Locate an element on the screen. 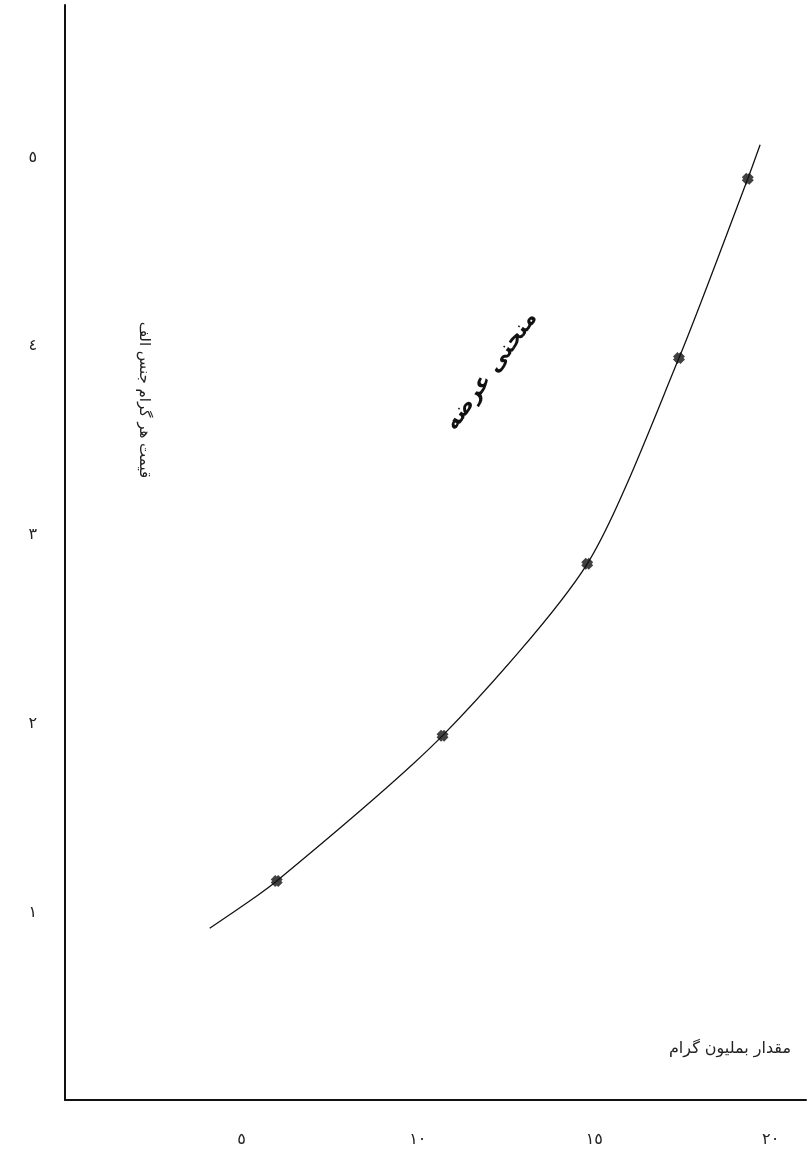 The height and width of the screenshot is (1160, 811). x-tick-label: ١٥ is located at coordinates (594, 1138).